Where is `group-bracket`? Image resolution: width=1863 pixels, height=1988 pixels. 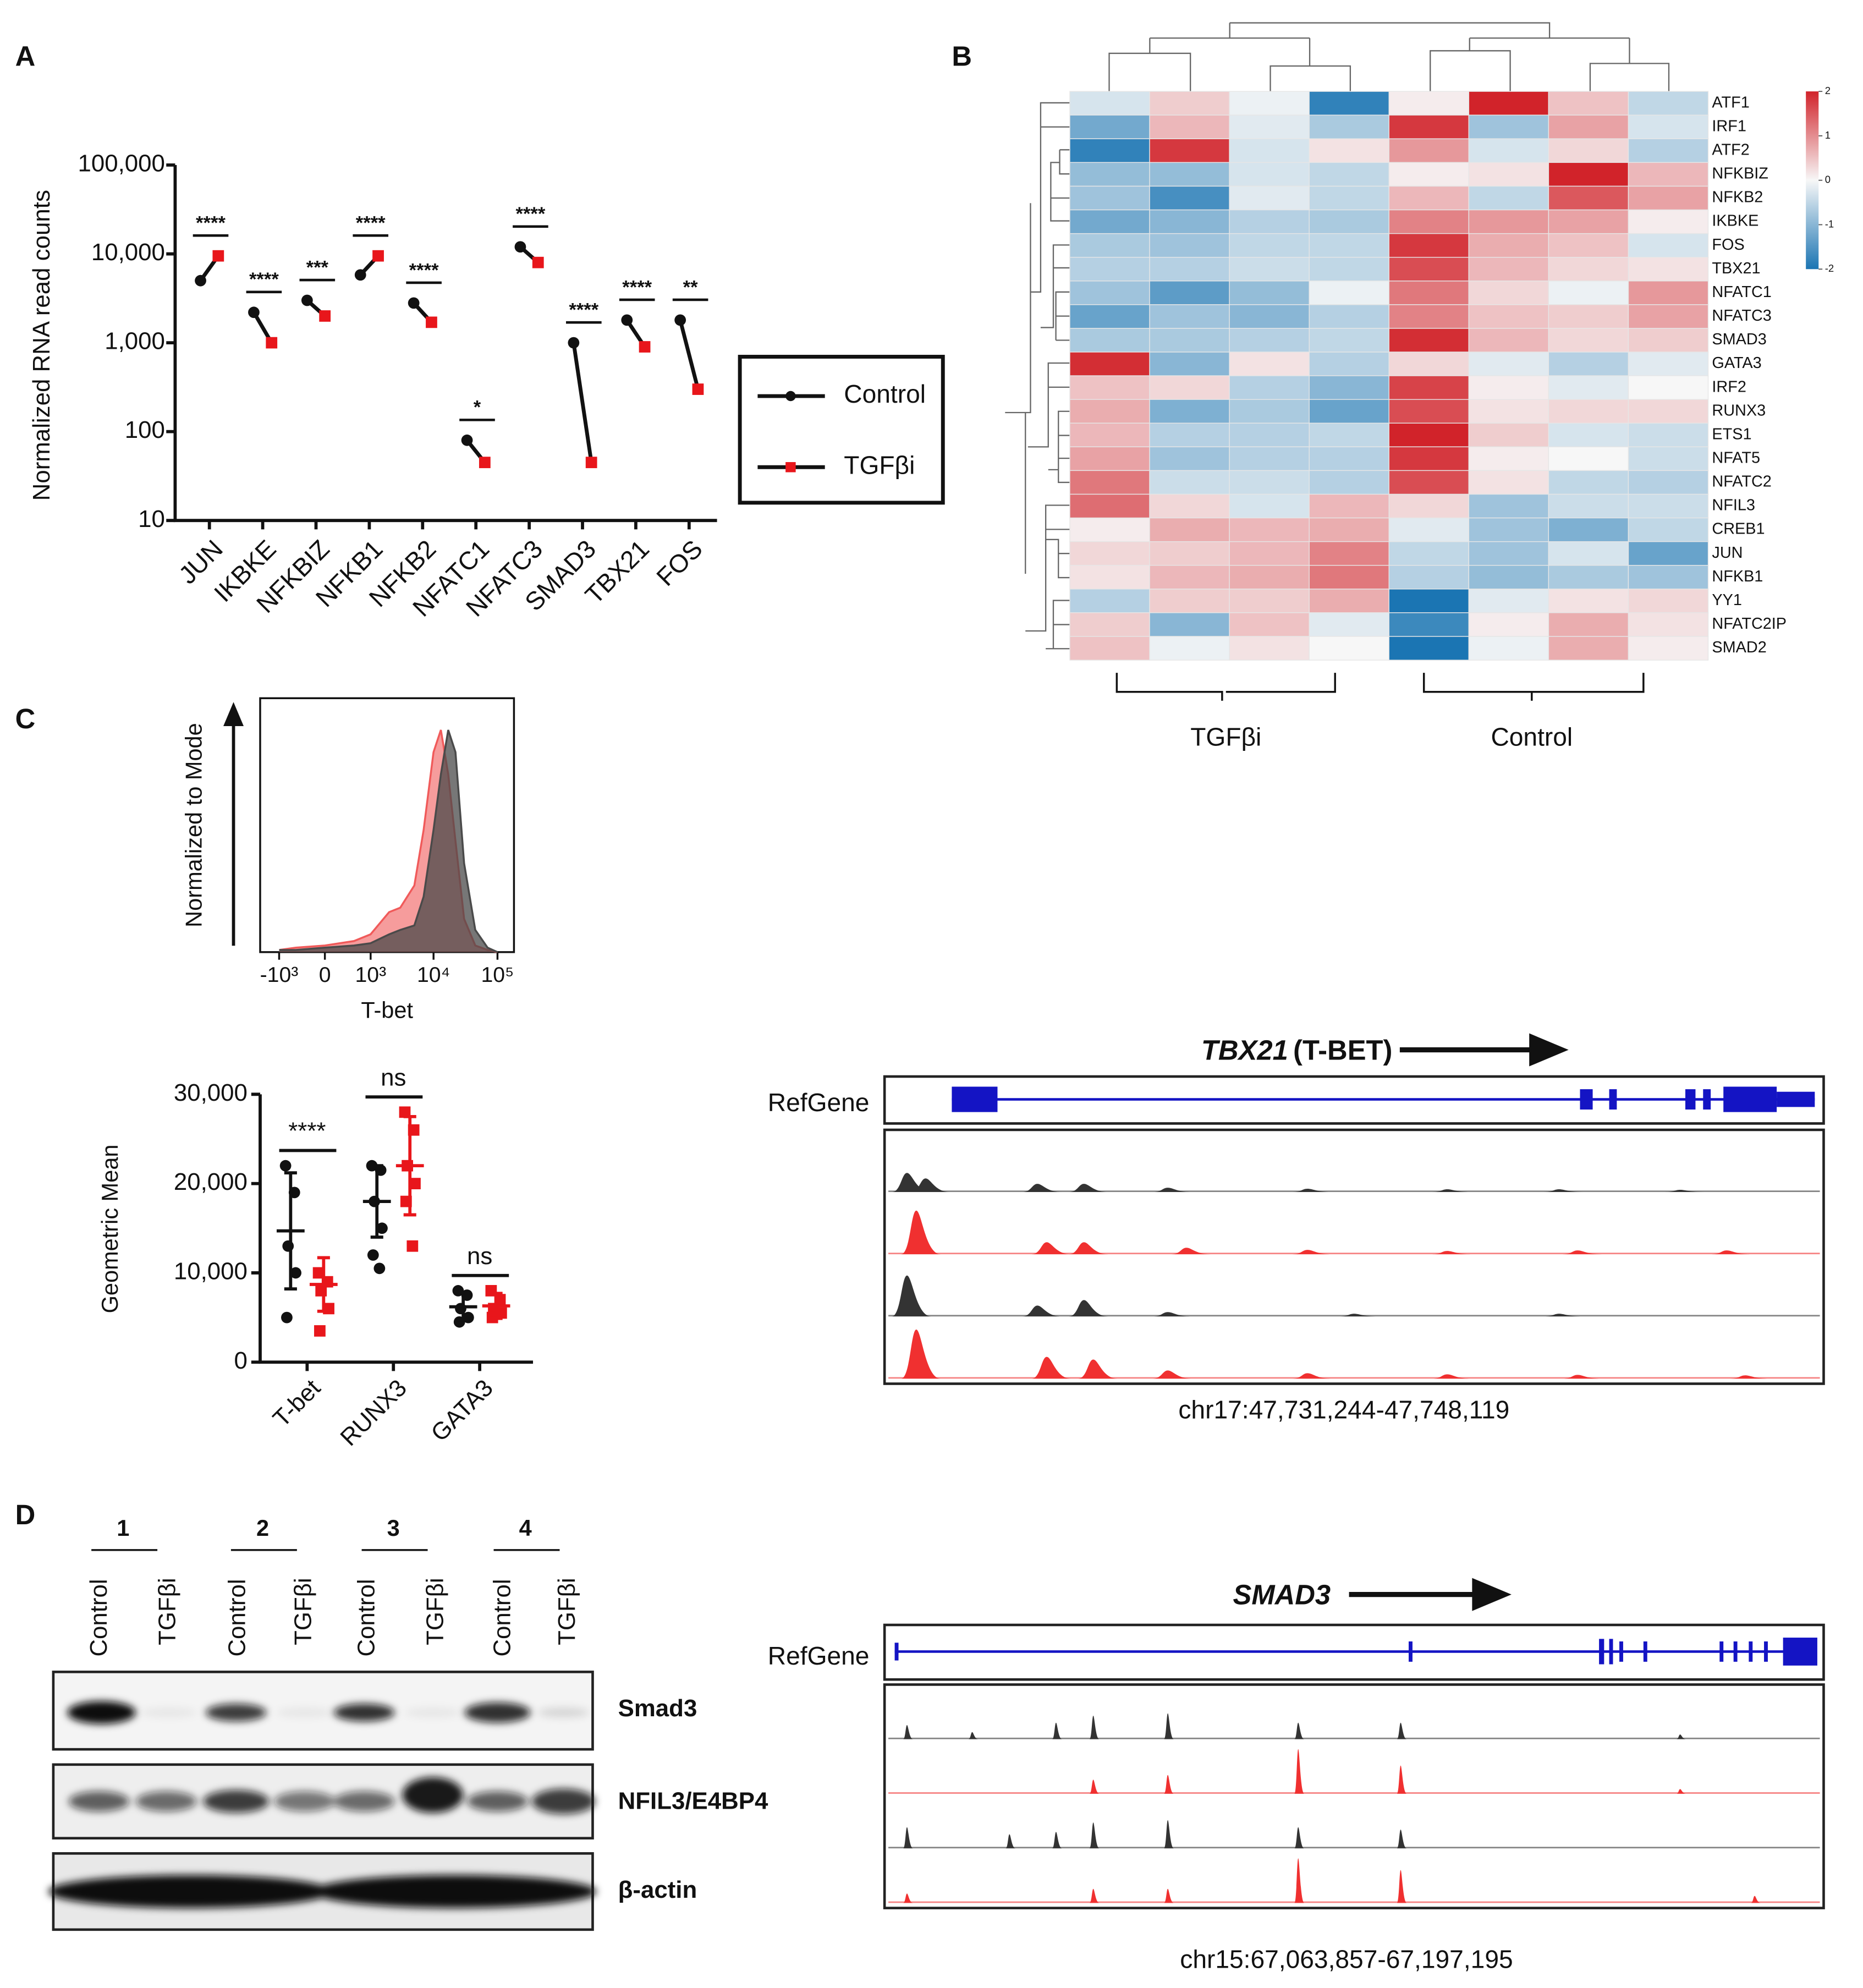
group-bracket is located at coordinates (1226, 687).